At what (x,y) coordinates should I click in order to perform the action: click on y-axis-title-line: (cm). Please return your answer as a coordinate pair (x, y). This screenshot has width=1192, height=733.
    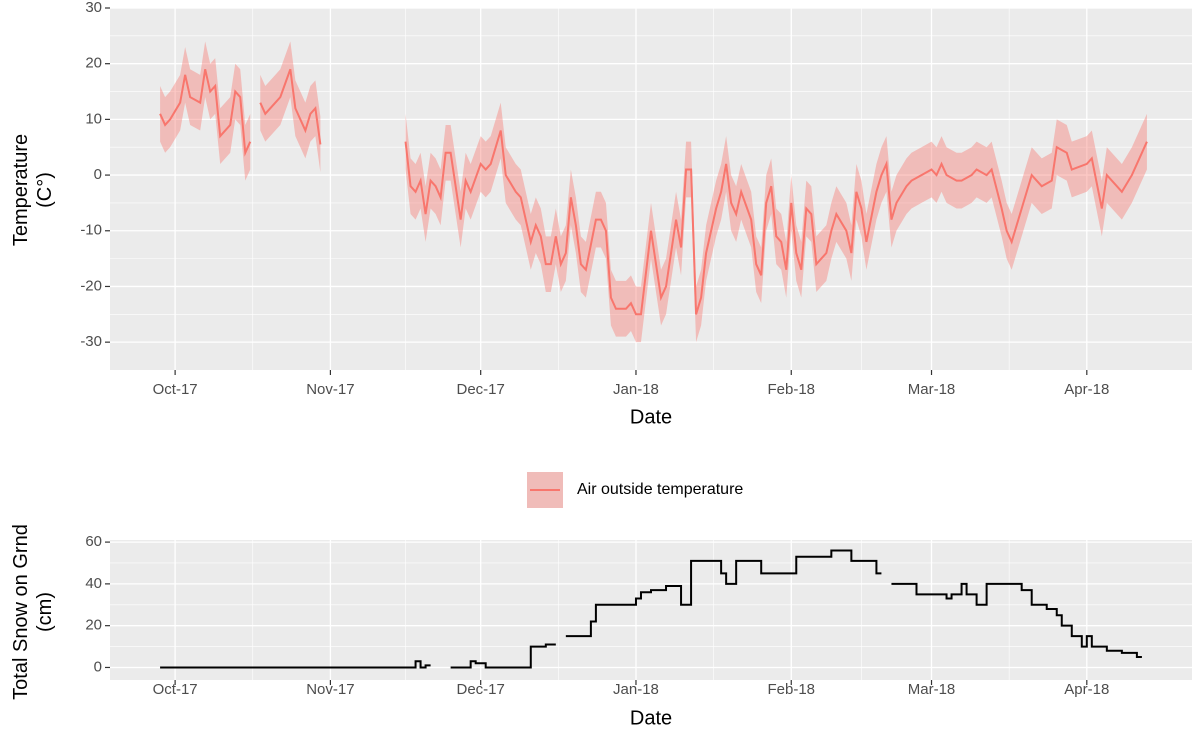
    Looking at the image, I should click on (45, 612).